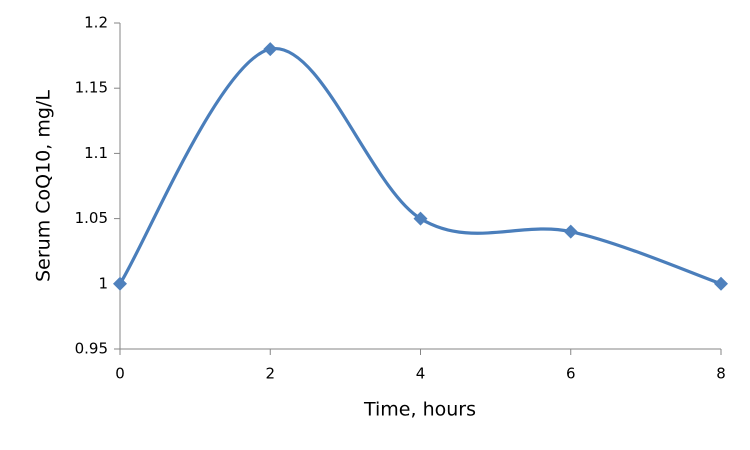 This screenshot has height=450, width=750. I want to click on x-axis-title: Time, hours, so click(419, 410).